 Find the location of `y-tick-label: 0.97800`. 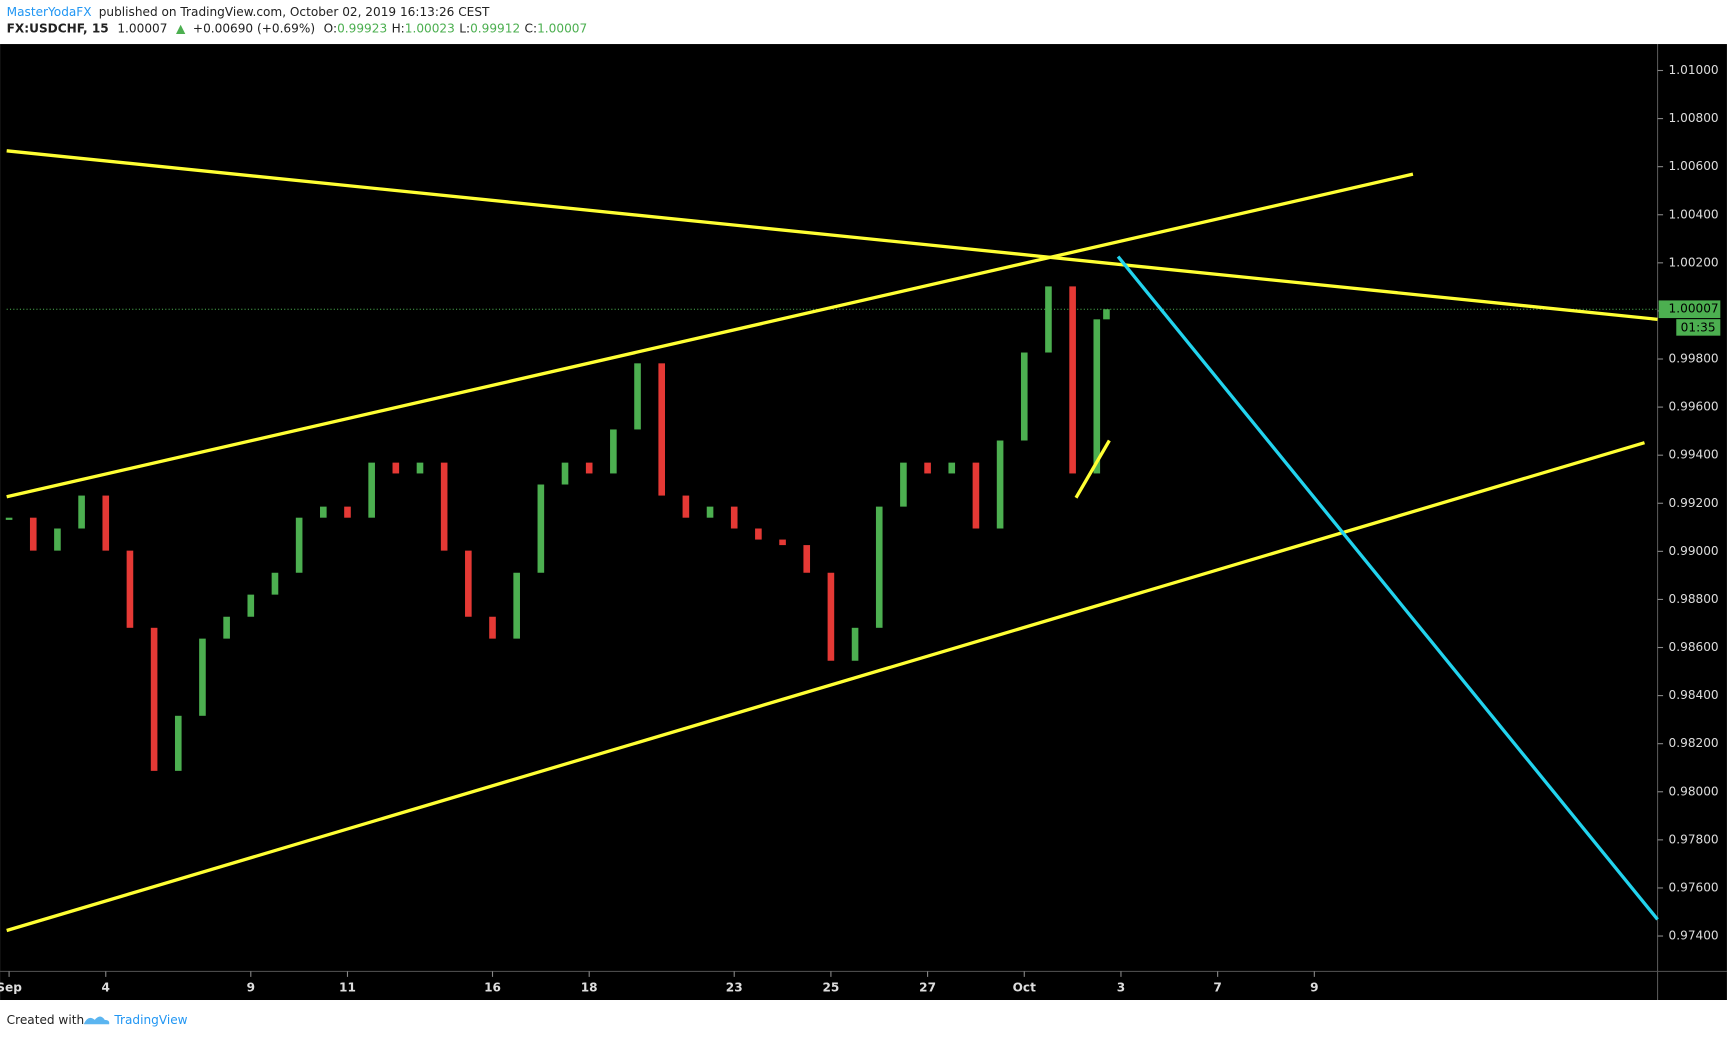

y-tick-label: 0.97800 is located at coordinates (1694, 839).